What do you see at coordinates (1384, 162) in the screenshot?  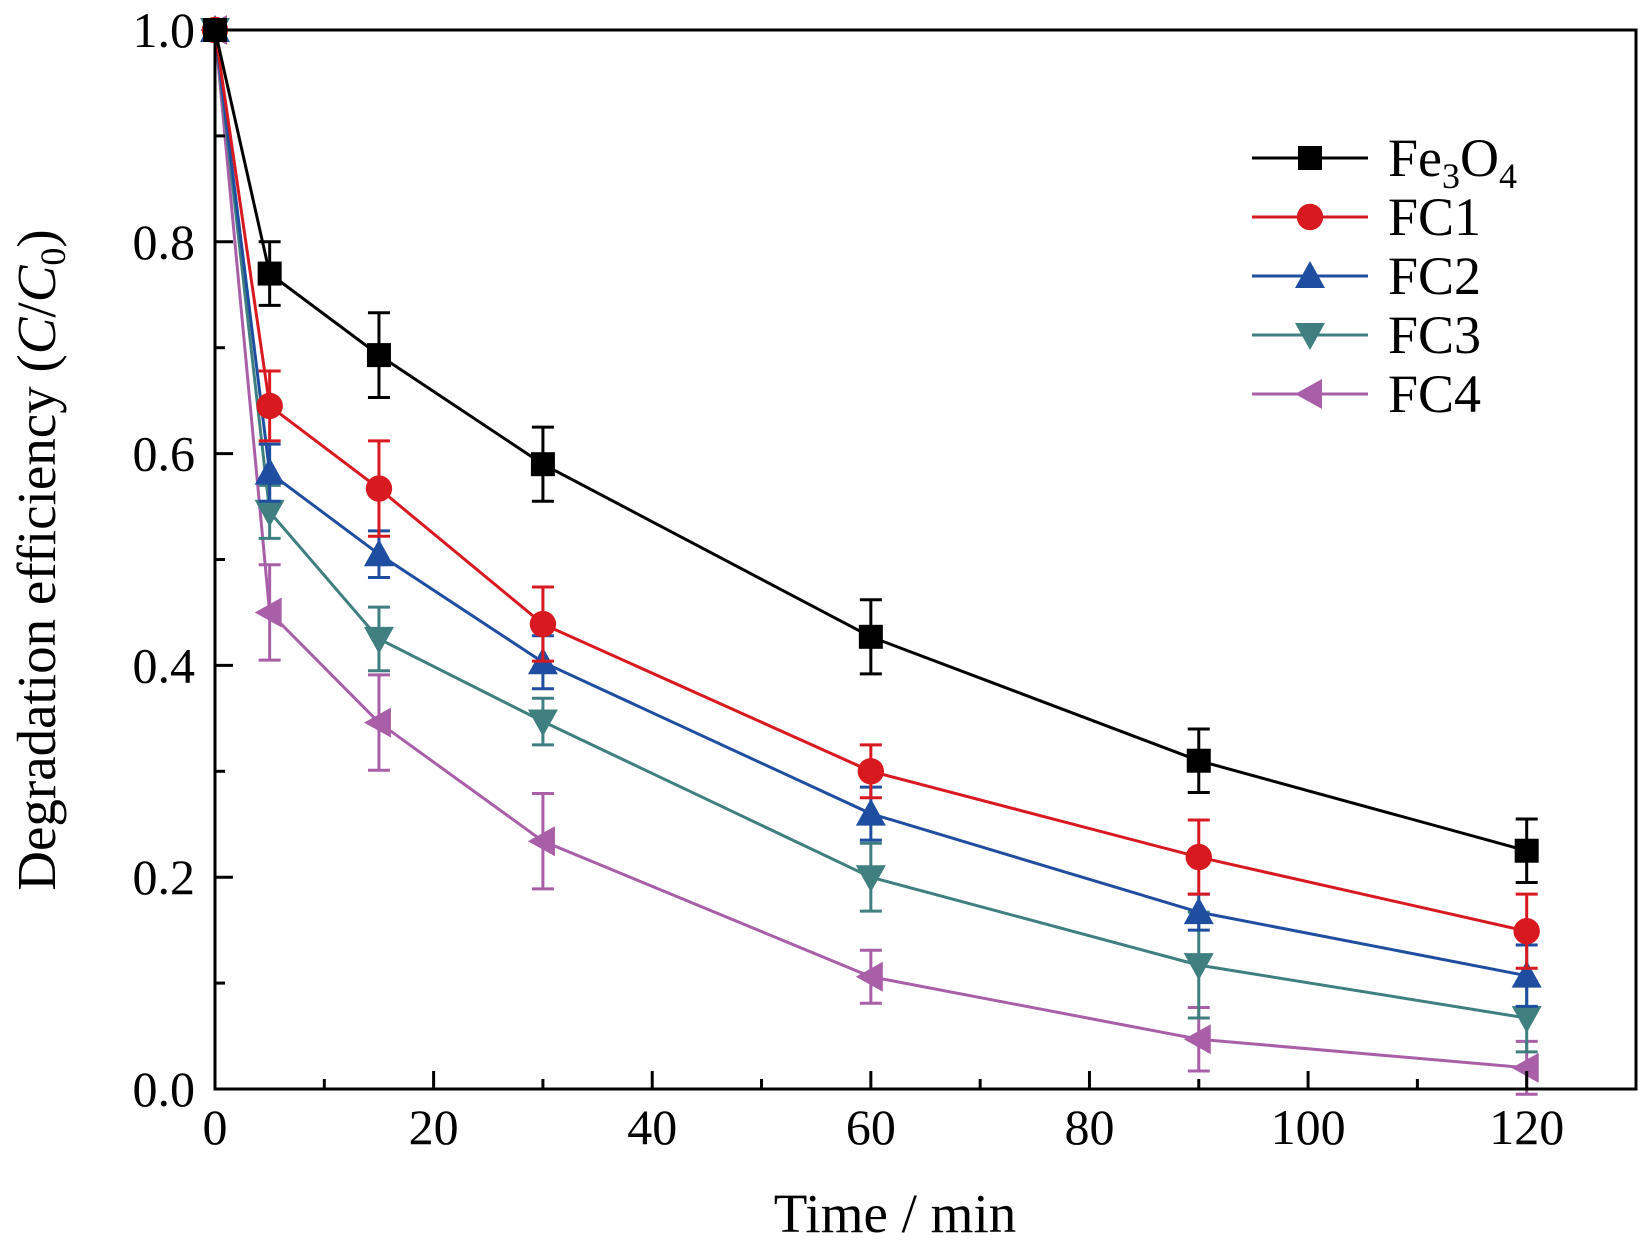 I see `legend-item-fe3o4: Fe3O4` at bounding box center [1384, 162].